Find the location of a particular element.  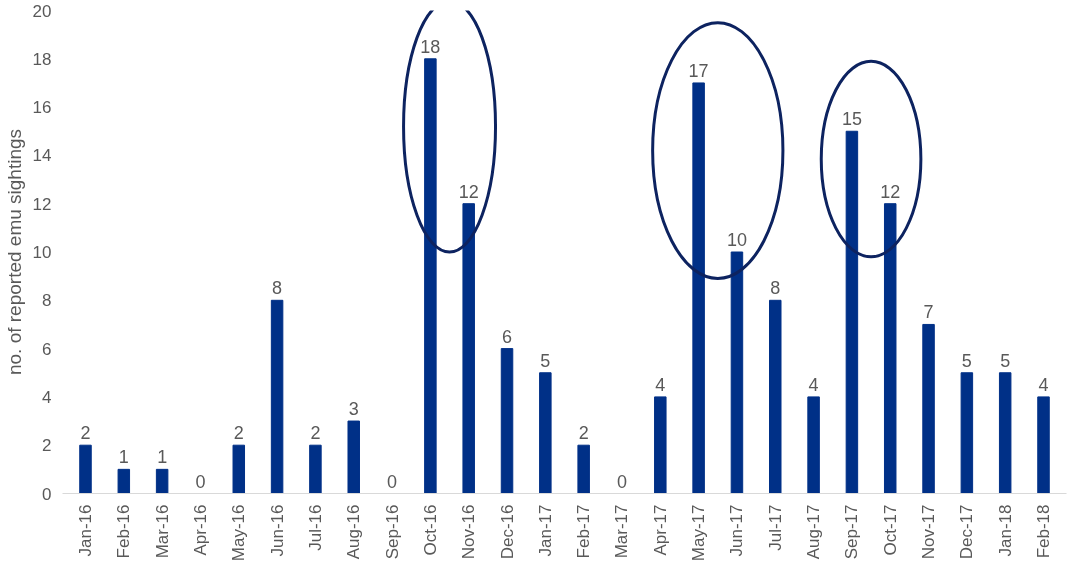

y-tick-label: 20 is located at coordinates (42, 11).